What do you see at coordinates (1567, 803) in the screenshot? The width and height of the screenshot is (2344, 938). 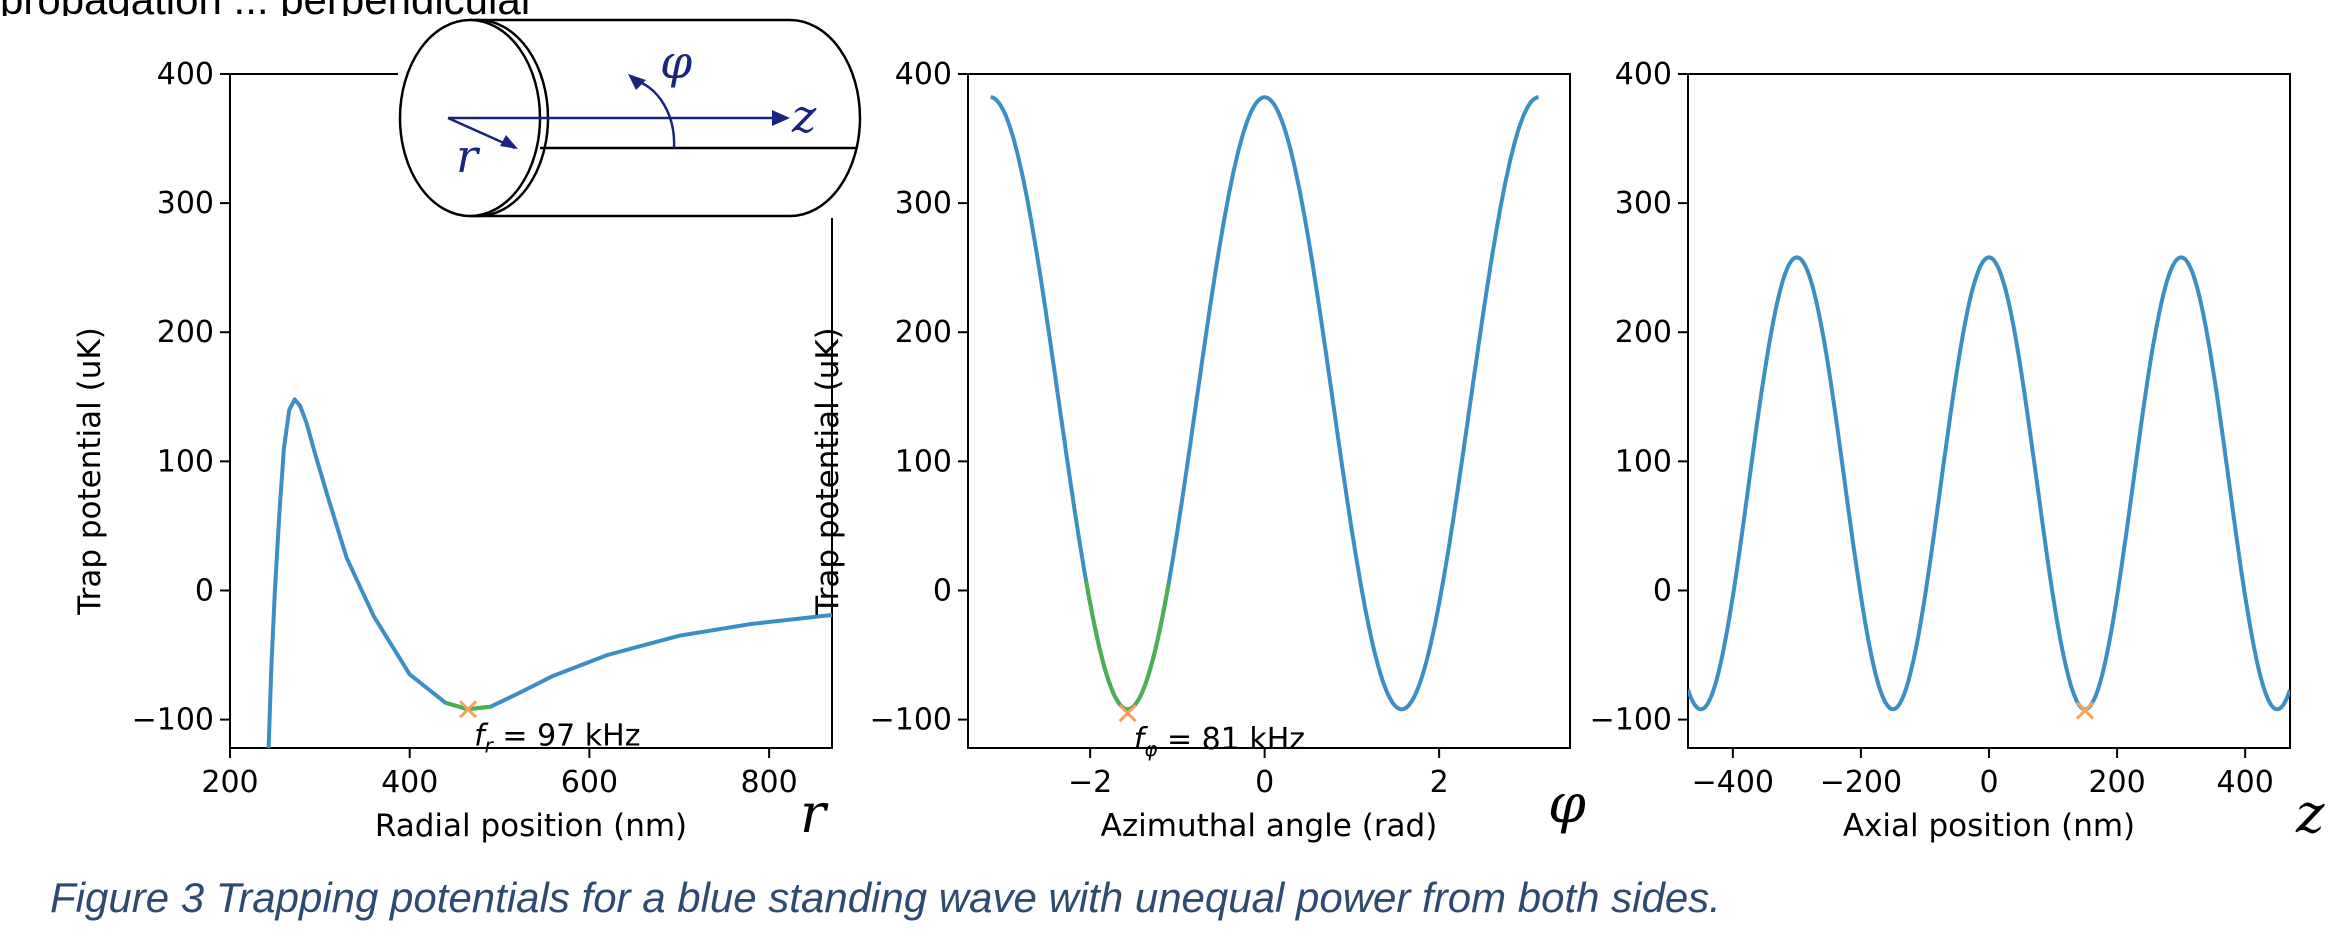 I see `panel-var-label-phi: φ` at bounding box center [1567, 803].